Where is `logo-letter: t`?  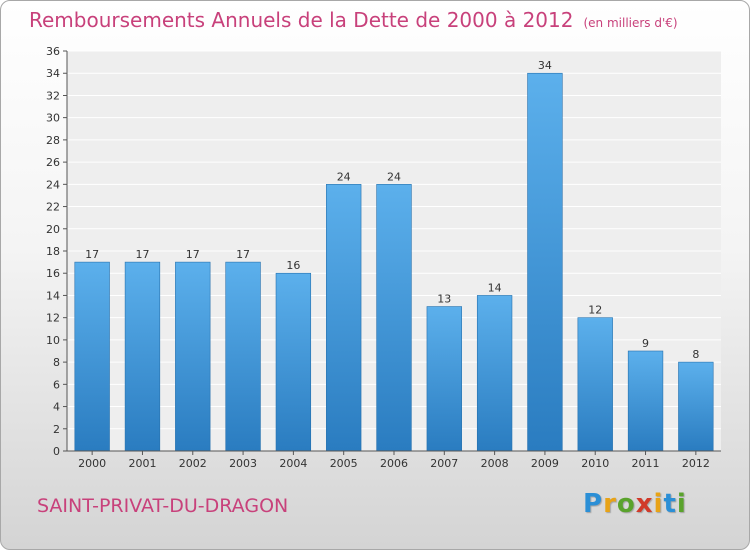
logo-letter: t is located at coordinates (670, 504).